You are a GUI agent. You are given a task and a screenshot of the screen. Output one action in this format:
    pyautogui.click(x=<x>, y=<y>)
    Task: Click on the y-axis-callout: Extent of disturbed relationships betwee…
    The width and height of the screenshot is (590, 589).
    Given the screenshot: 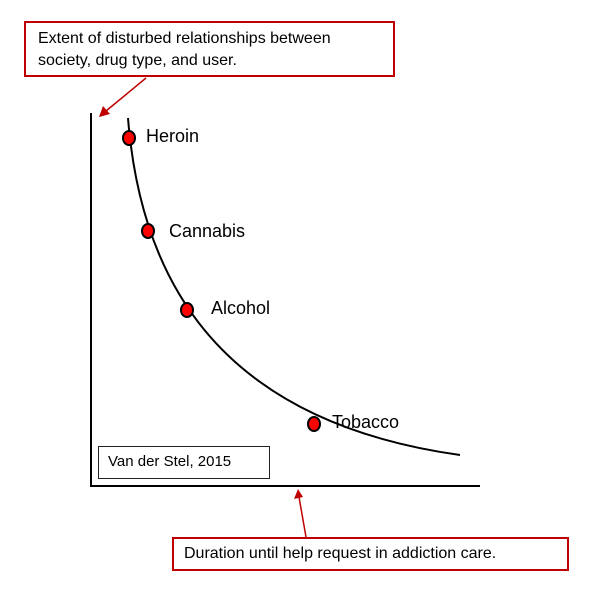 What is the action you would take?
    pyautogui.click(x=209, y=49)
    